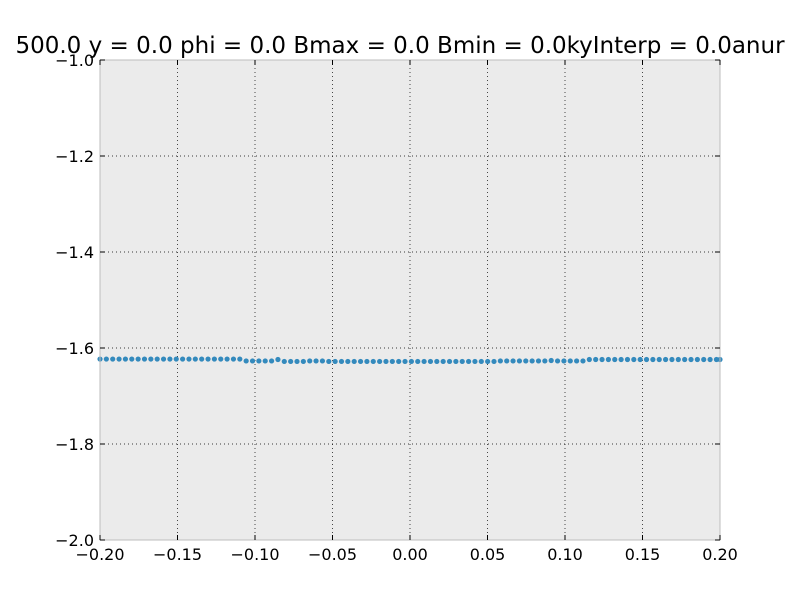  Describe the element at coordinates (254, 554) in the screenshot. I see `x-tick-label: −0.10` at that location.